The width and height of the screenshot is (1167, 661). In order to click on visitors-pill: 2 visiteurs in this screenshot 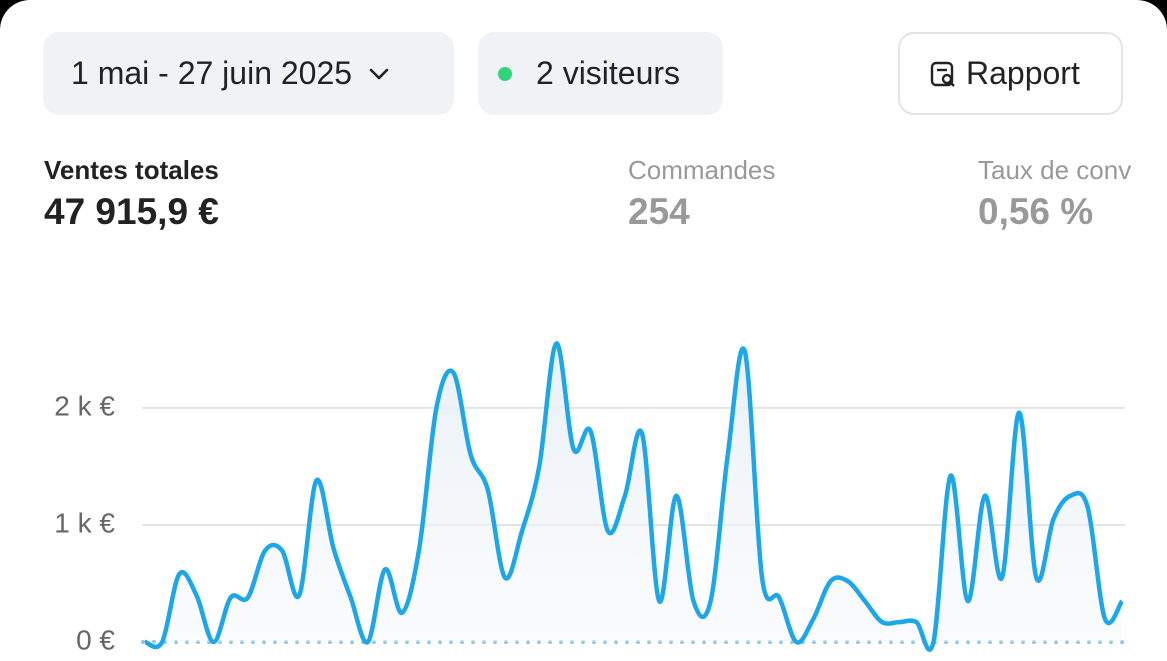, I will do `click(600, 73)`.